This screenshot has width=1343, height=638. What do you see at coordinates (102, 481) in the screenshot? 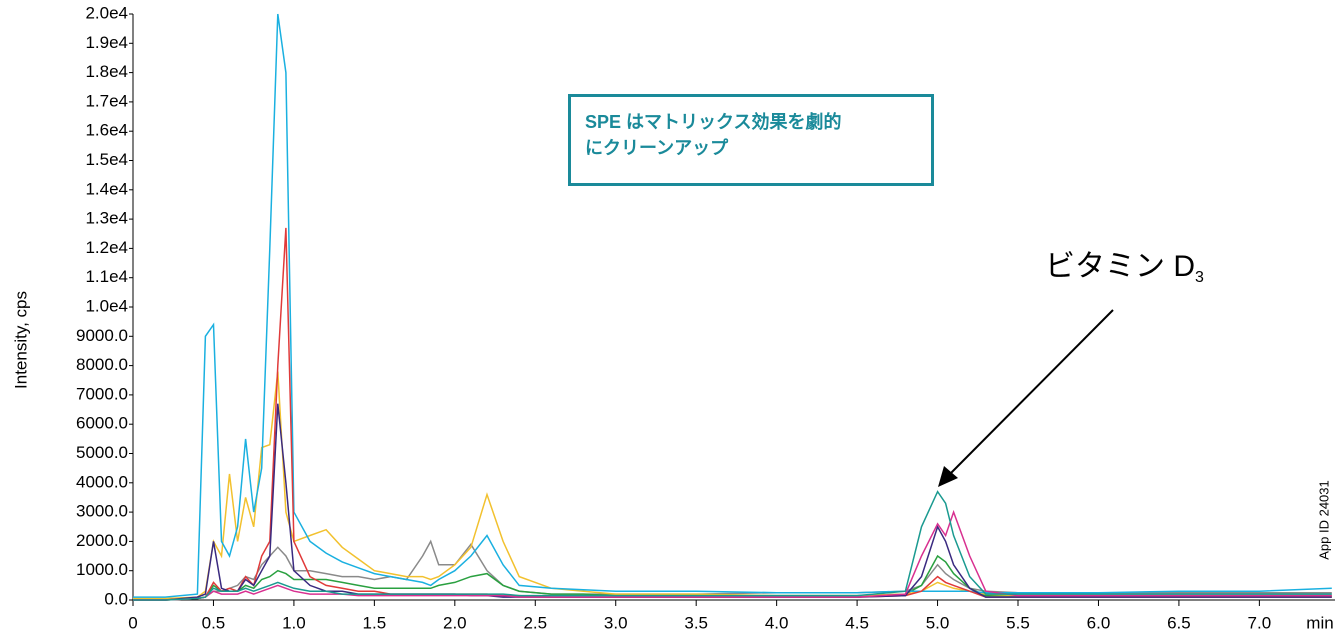
I see `y-tick-label: 4000.0` at bounding box center [102, 481].